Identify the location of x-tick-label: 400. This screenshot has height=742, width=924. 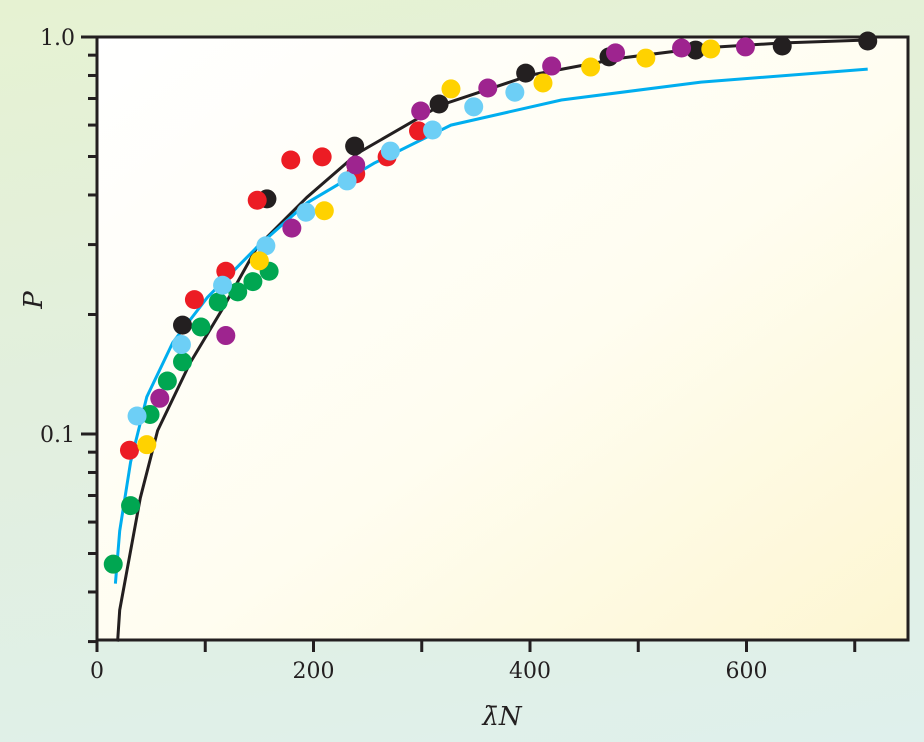
(530, 671).